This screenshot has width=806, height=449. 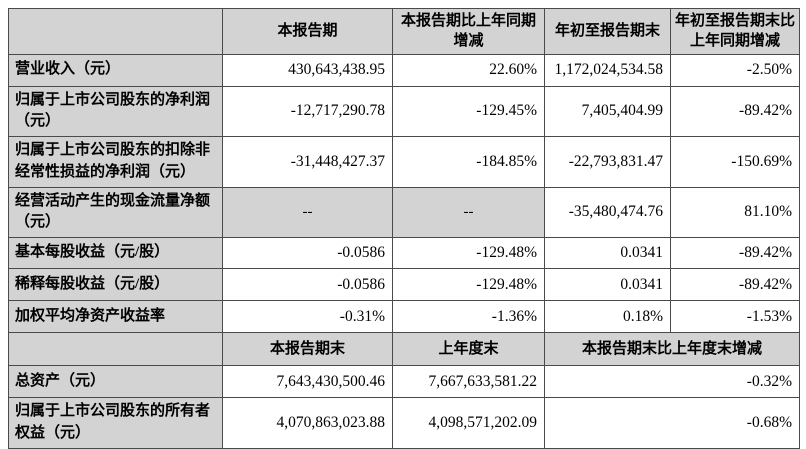 What do you see at coordinates (307, 31) in the screenshot?
I see `col-header-current-period: 本报告期` at bounding box center [307, 31].